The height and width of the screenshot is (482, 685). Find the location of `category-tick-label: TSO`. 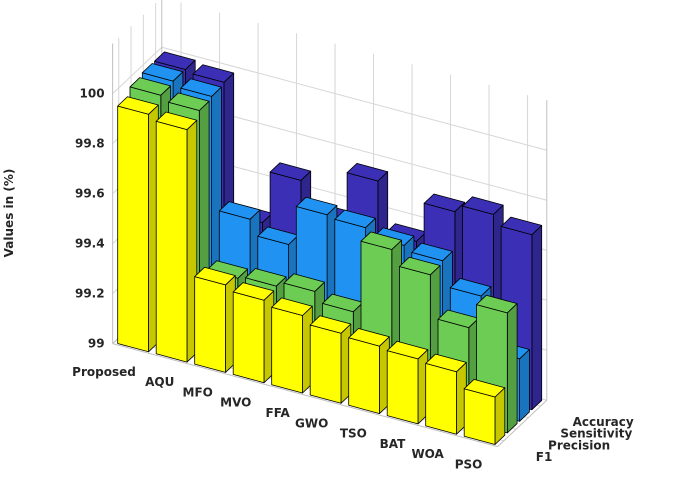

category-tick-label: TSO is located at coordinates (353, 434).